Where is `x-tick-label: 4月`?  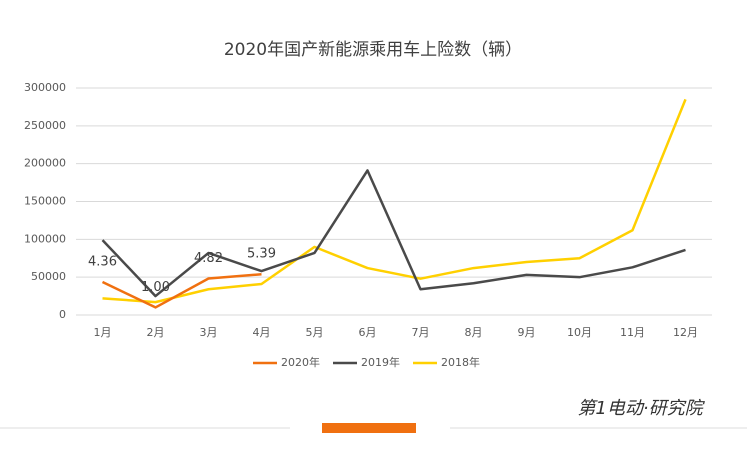 x-tick-label: 4月 is located at coordinates (262, 332).